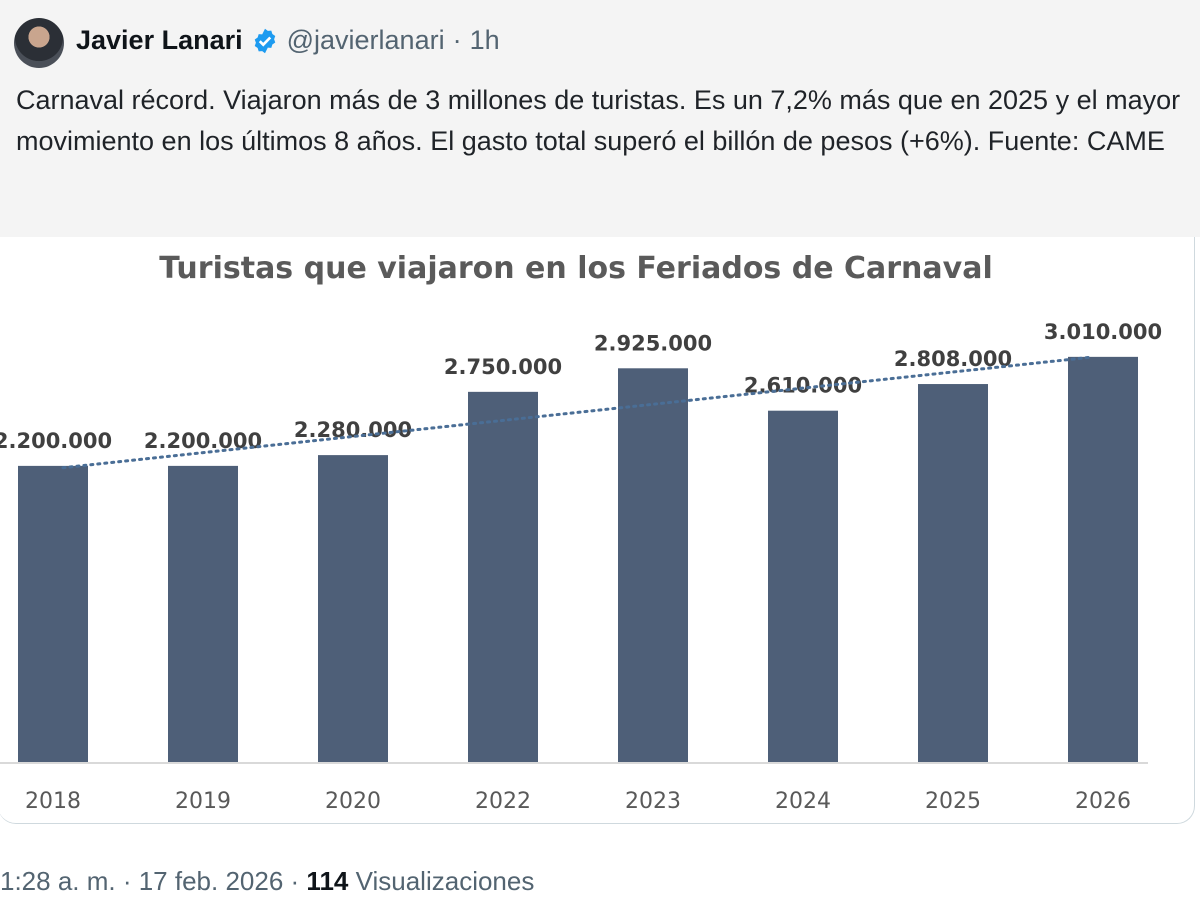 Image resolution: width=1200 pixels, height=903 pixels. What do you see at coordinates (653, 801) in the screenshot?
I see `x-tick-2023: 2023` at bounding box center [653, 801].